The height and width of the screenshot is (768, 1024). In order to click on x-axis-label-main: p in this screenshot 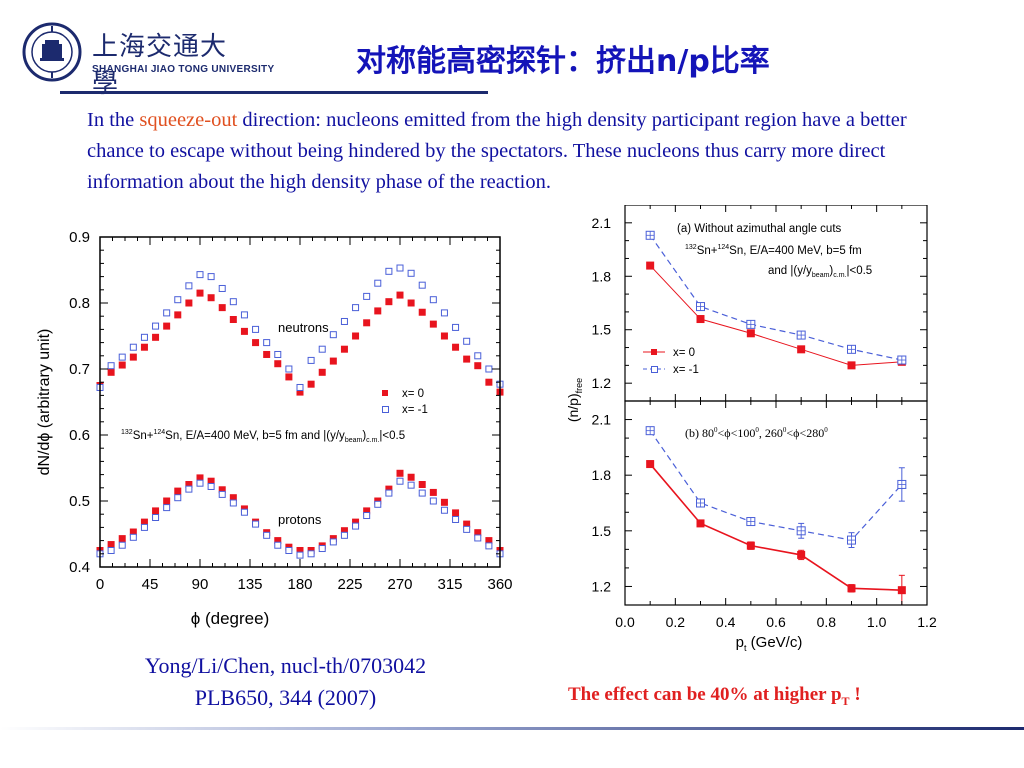, I will do `click(740, 642)`.